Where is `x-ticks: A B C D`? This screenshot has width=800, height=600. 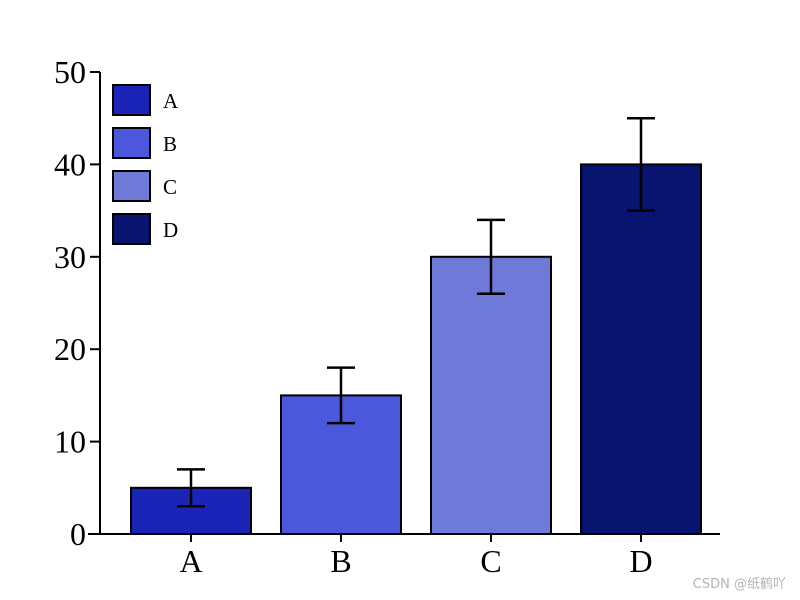 x-ticks: A B C D is located at coordinates (416, 556).